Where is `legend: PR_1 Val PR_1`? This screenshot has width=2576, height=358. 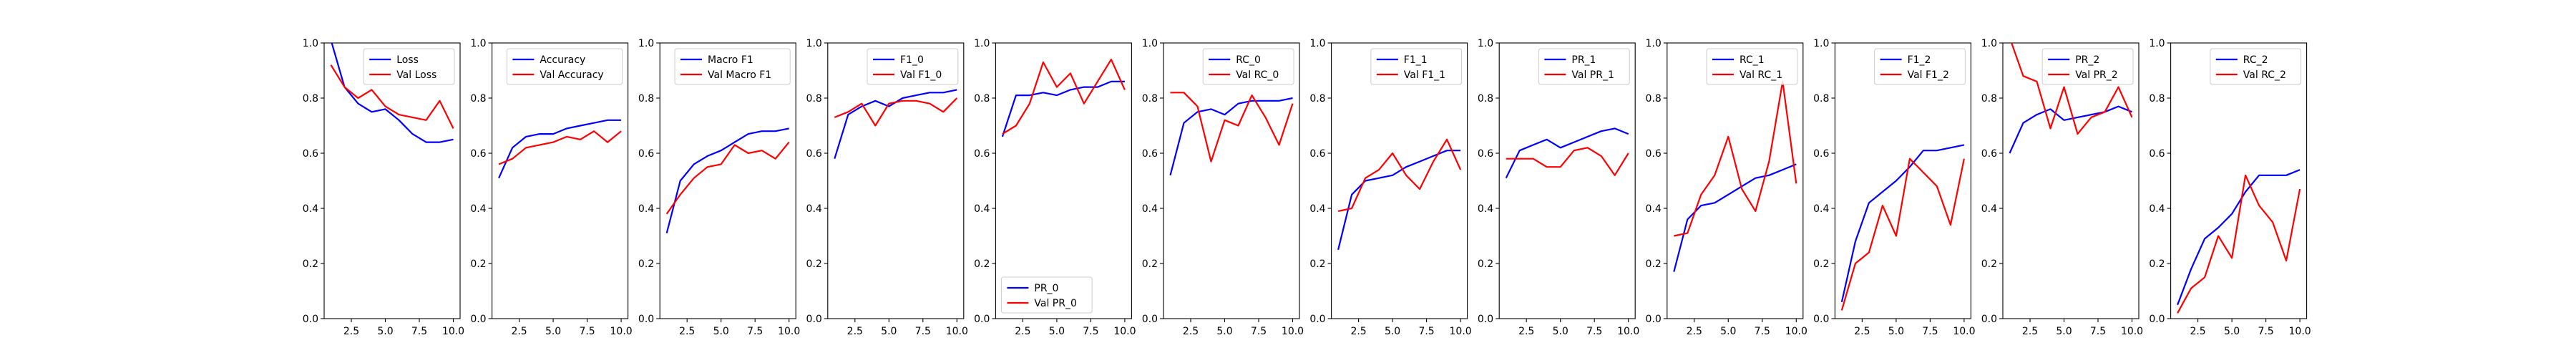
legend: PR_1 Val PR_1 is located at coordinates (1584, 66).